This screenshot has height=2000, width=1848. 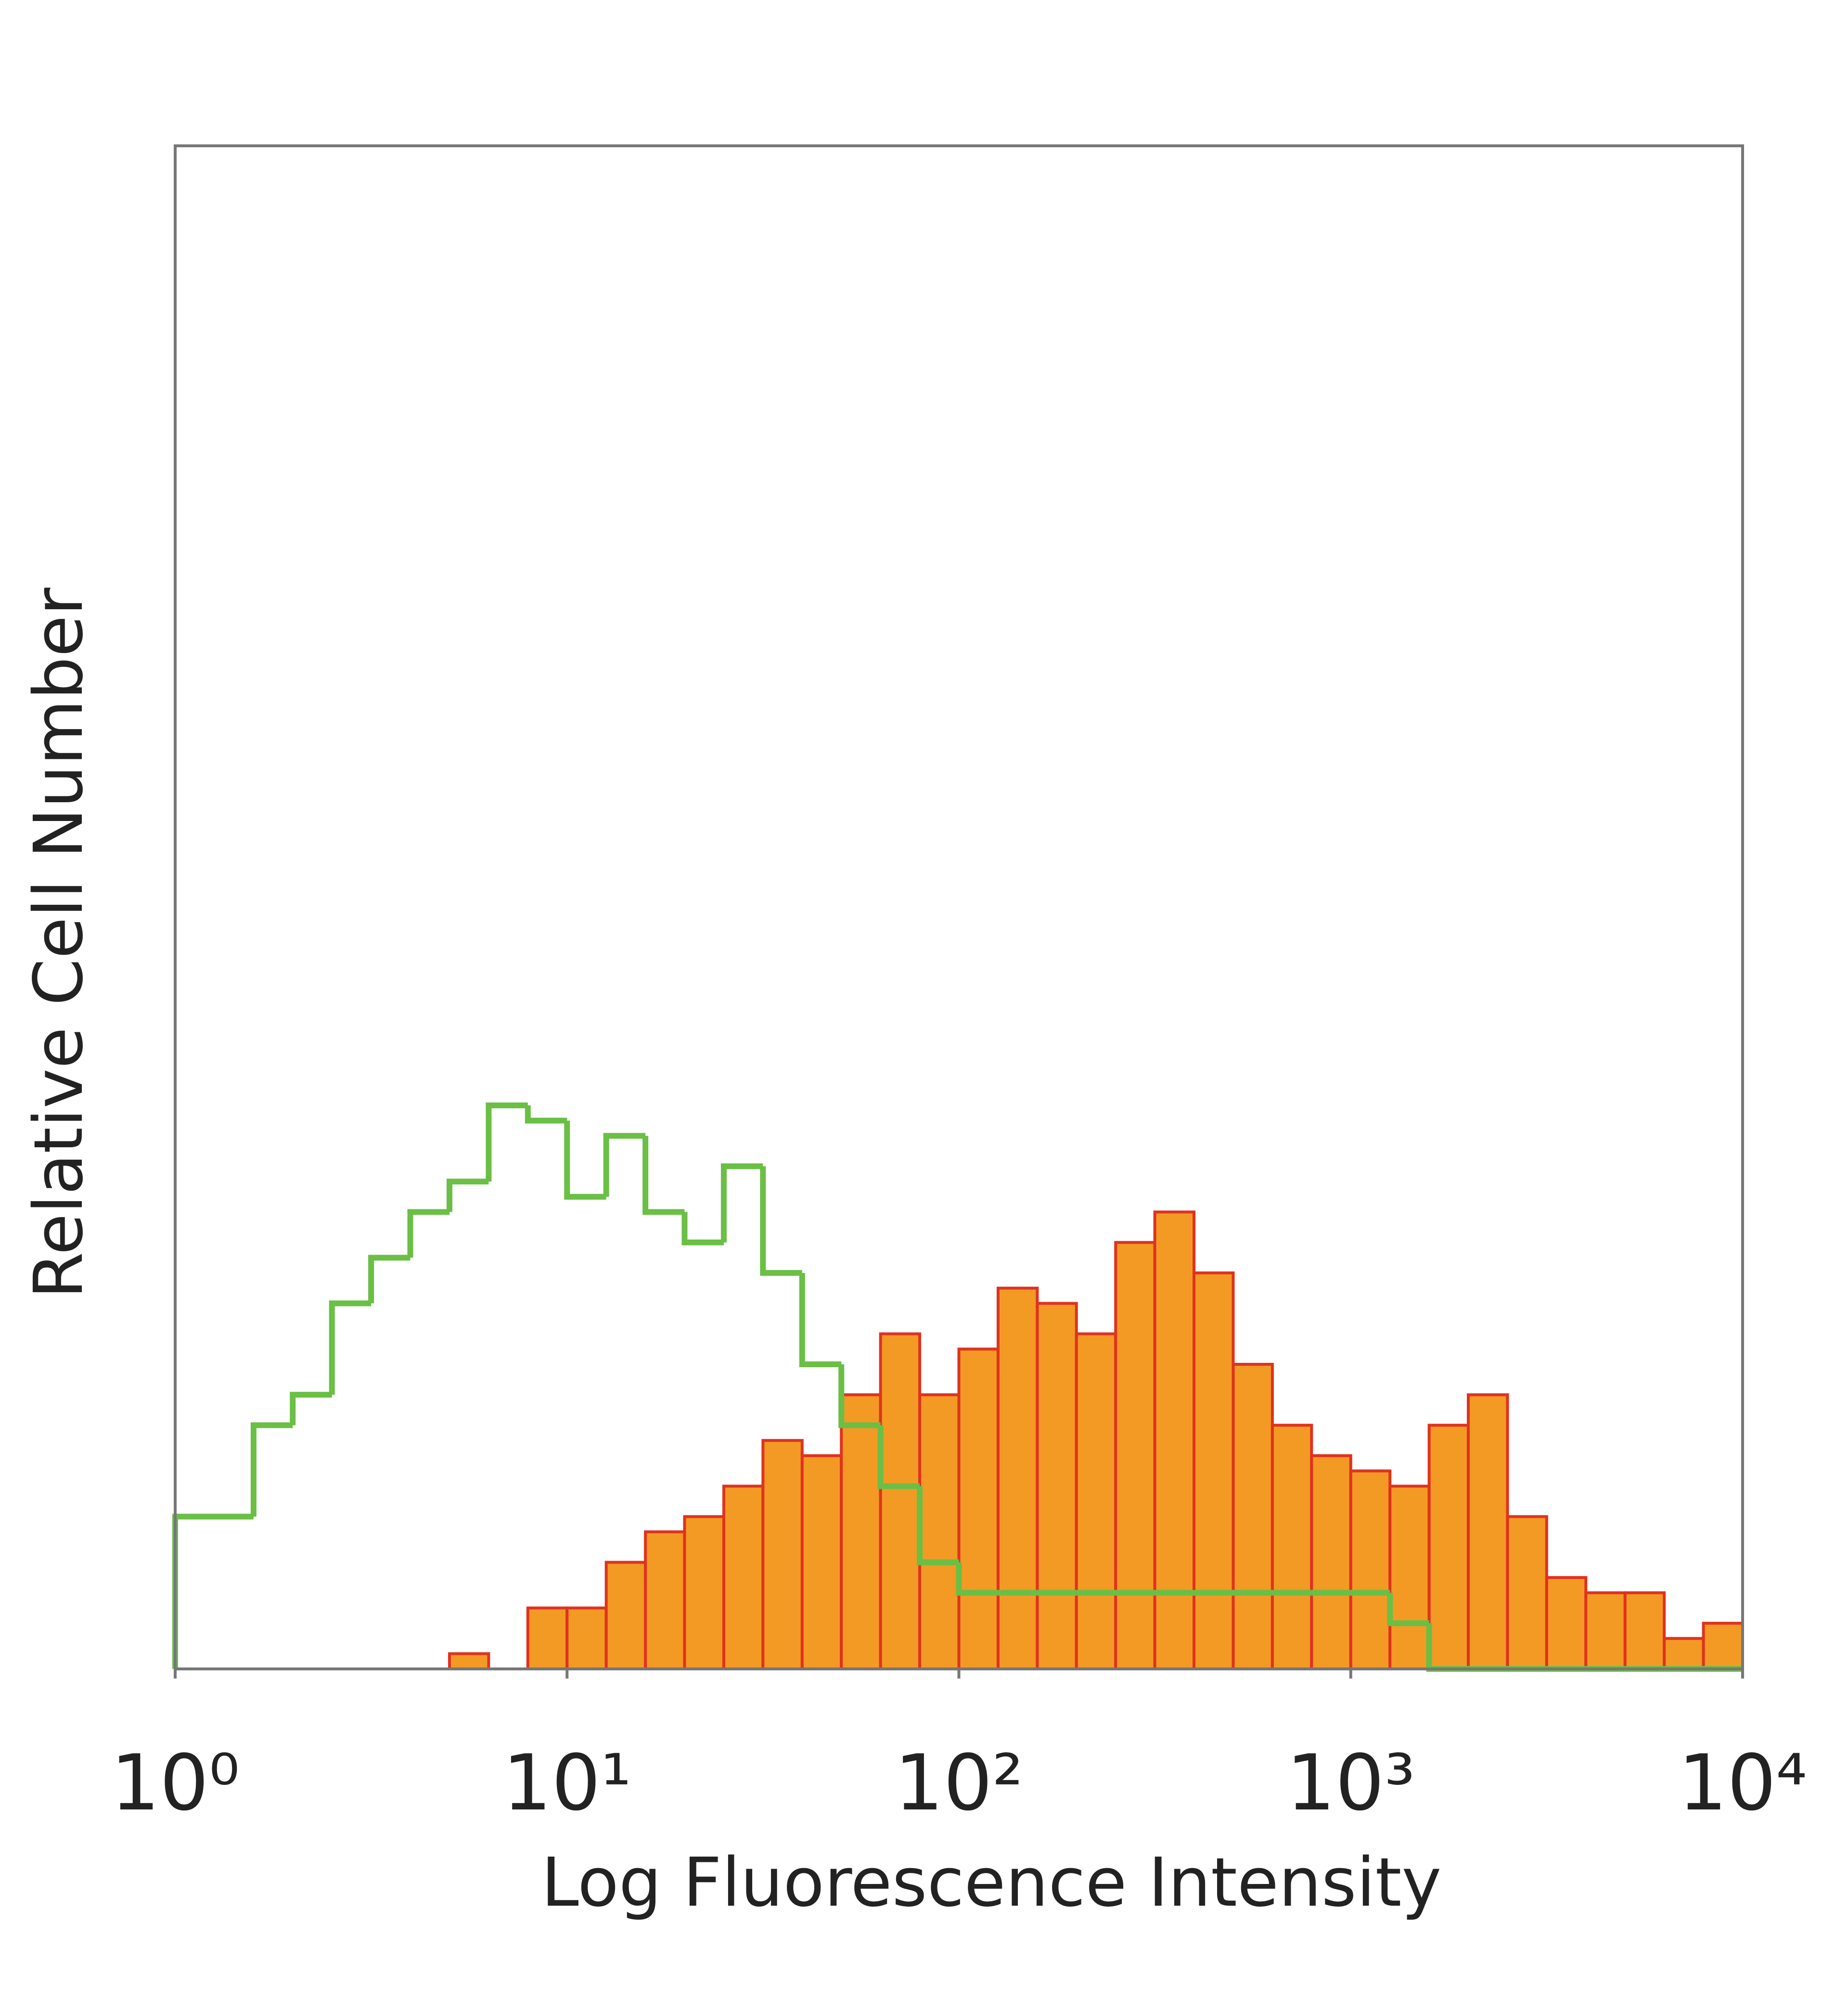 I want to click on x-tick-label: 10², so click(x=959, y=1783).